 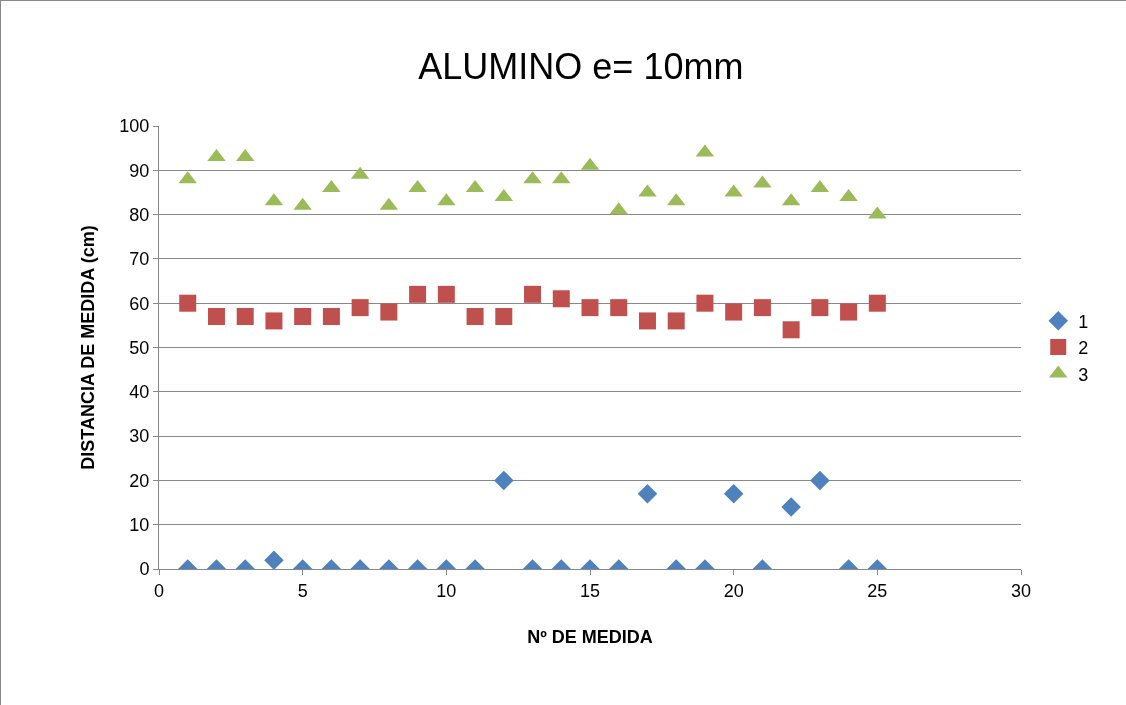 I want to click on legend-label: 2, so click(x=1083, y=348).